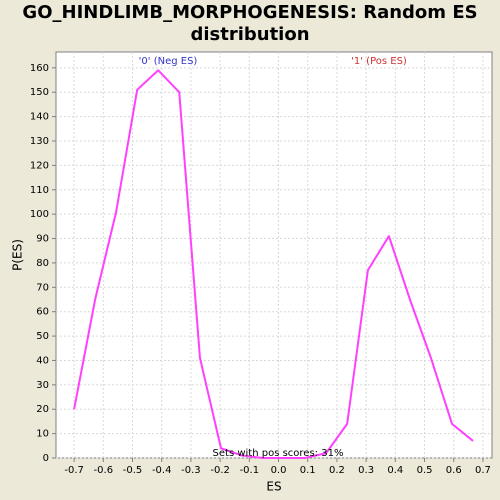 The image size is (500, 500). What do you see at coordinates (39, 141) in the screenshot?
I see `y-tick-label: 130` at bounding box center [39, 141].